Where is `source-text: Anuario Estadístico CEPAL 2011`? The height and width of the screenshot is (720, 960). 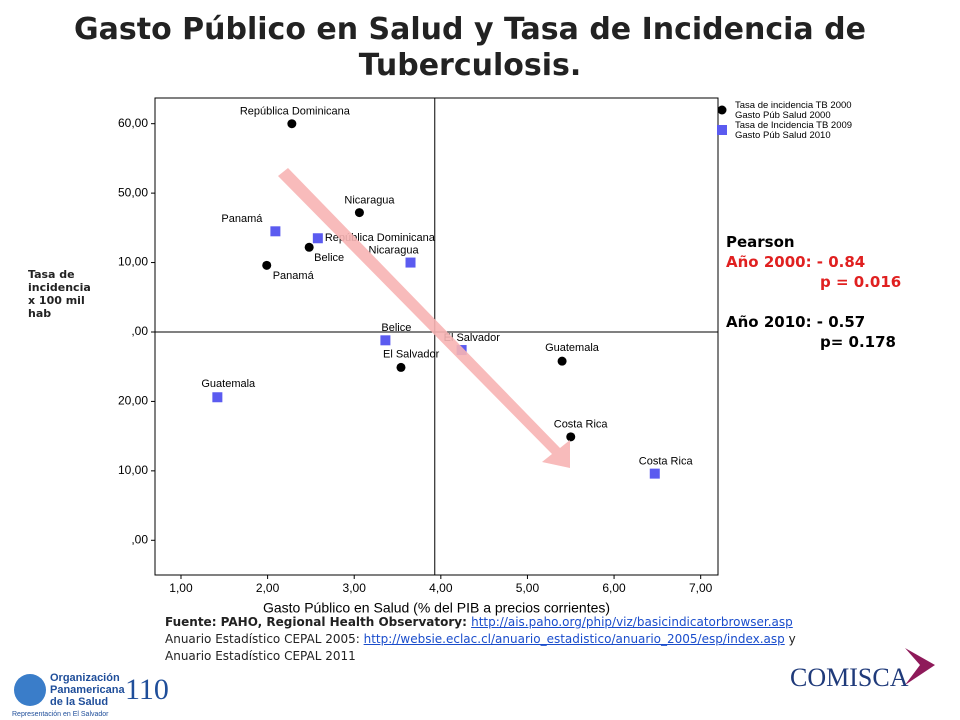 source-text: Anuario Estadístico CEPAL 2011 is located at coordinates (260, 656).